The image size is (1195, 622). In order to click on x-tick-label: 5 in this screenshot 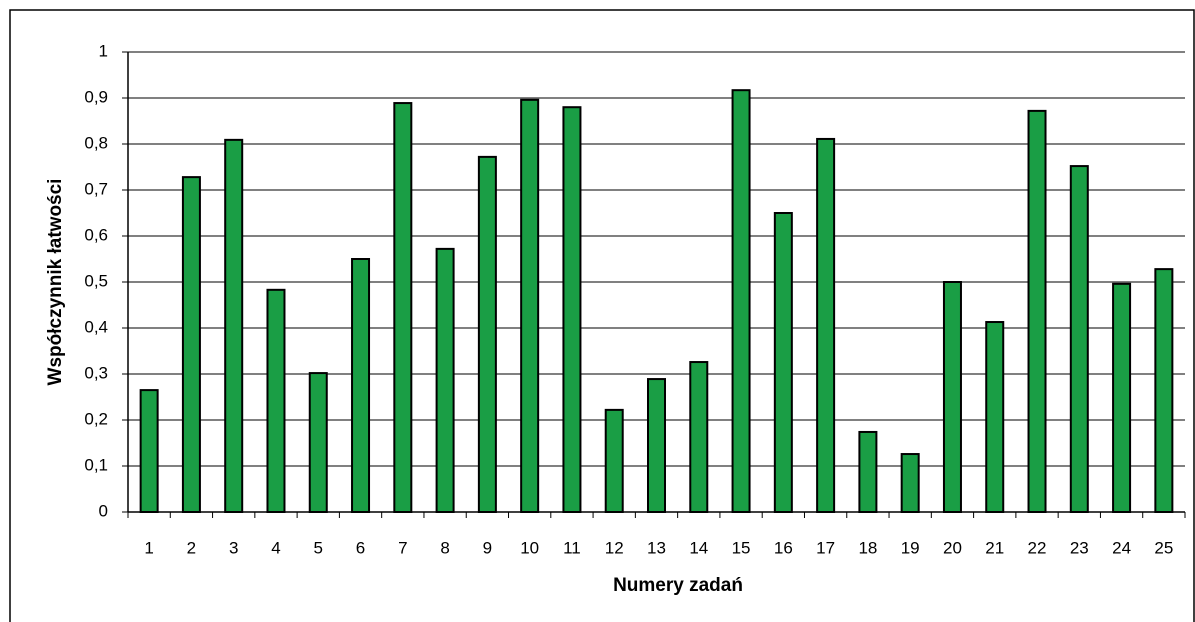, I will do `click(318, 547)`.